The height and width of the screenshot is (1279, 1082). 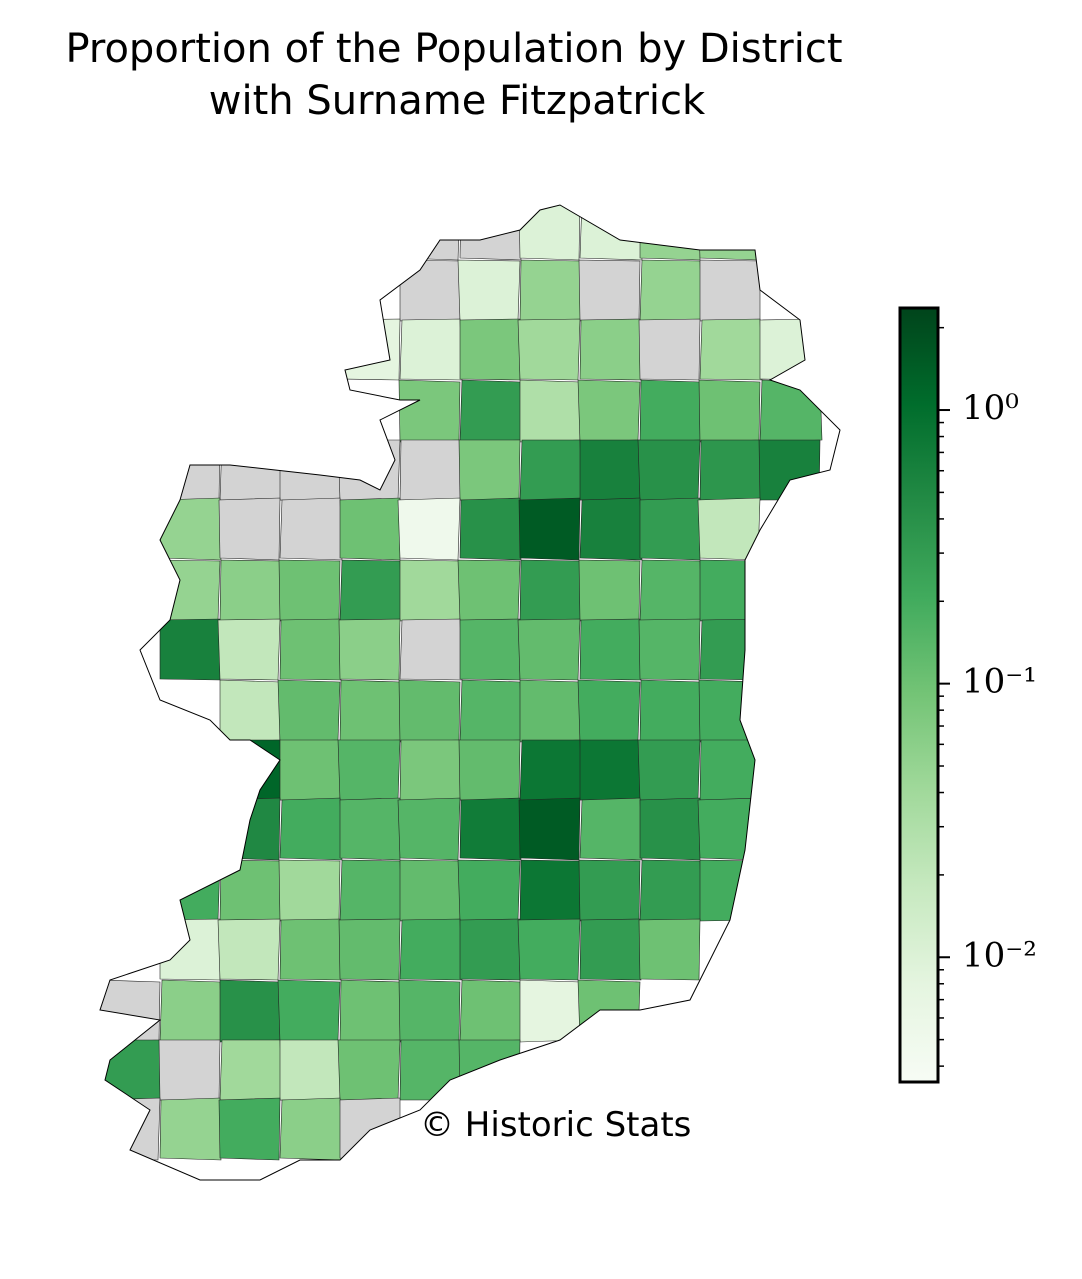 I want to click on colorbar-tick-label: 10⁻², so click(x=999, y=955).